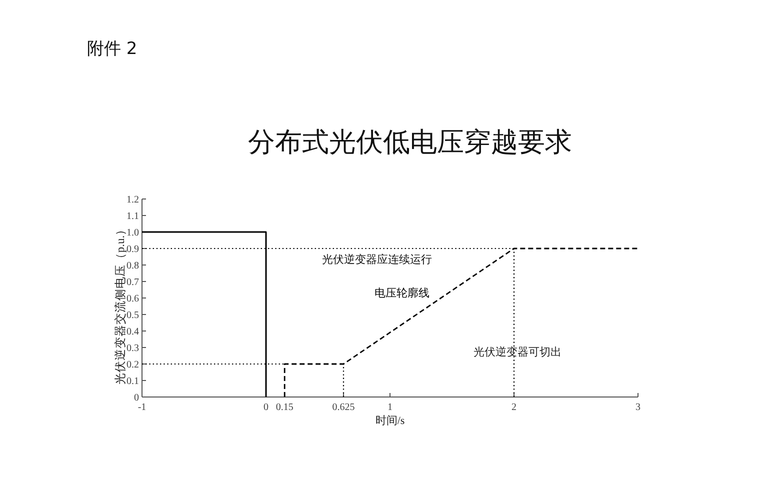 This screenshot has width=764, height=499. I want to click on xlabel: 时间/s, so click(390, 421).